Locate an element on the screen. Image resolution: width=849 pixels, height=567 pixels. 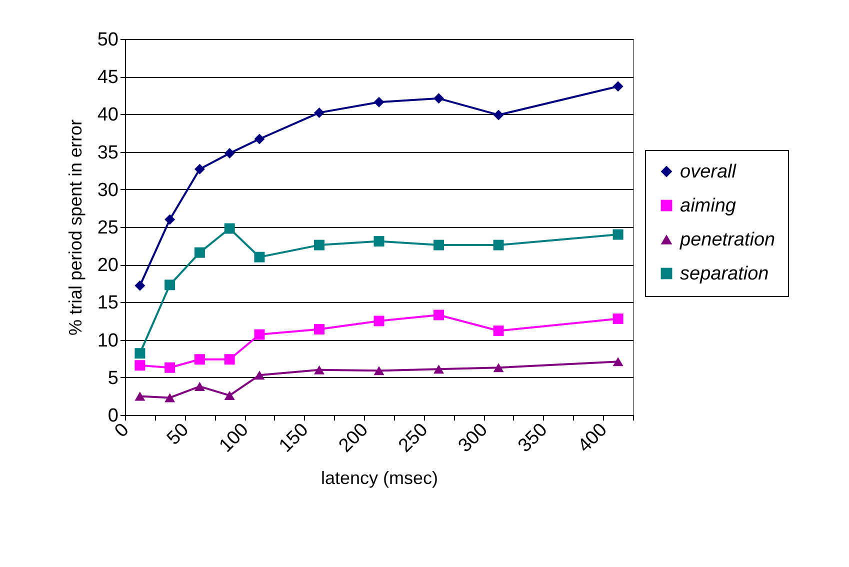
y-tick-label: 30 is located at coordinates (107, 190).